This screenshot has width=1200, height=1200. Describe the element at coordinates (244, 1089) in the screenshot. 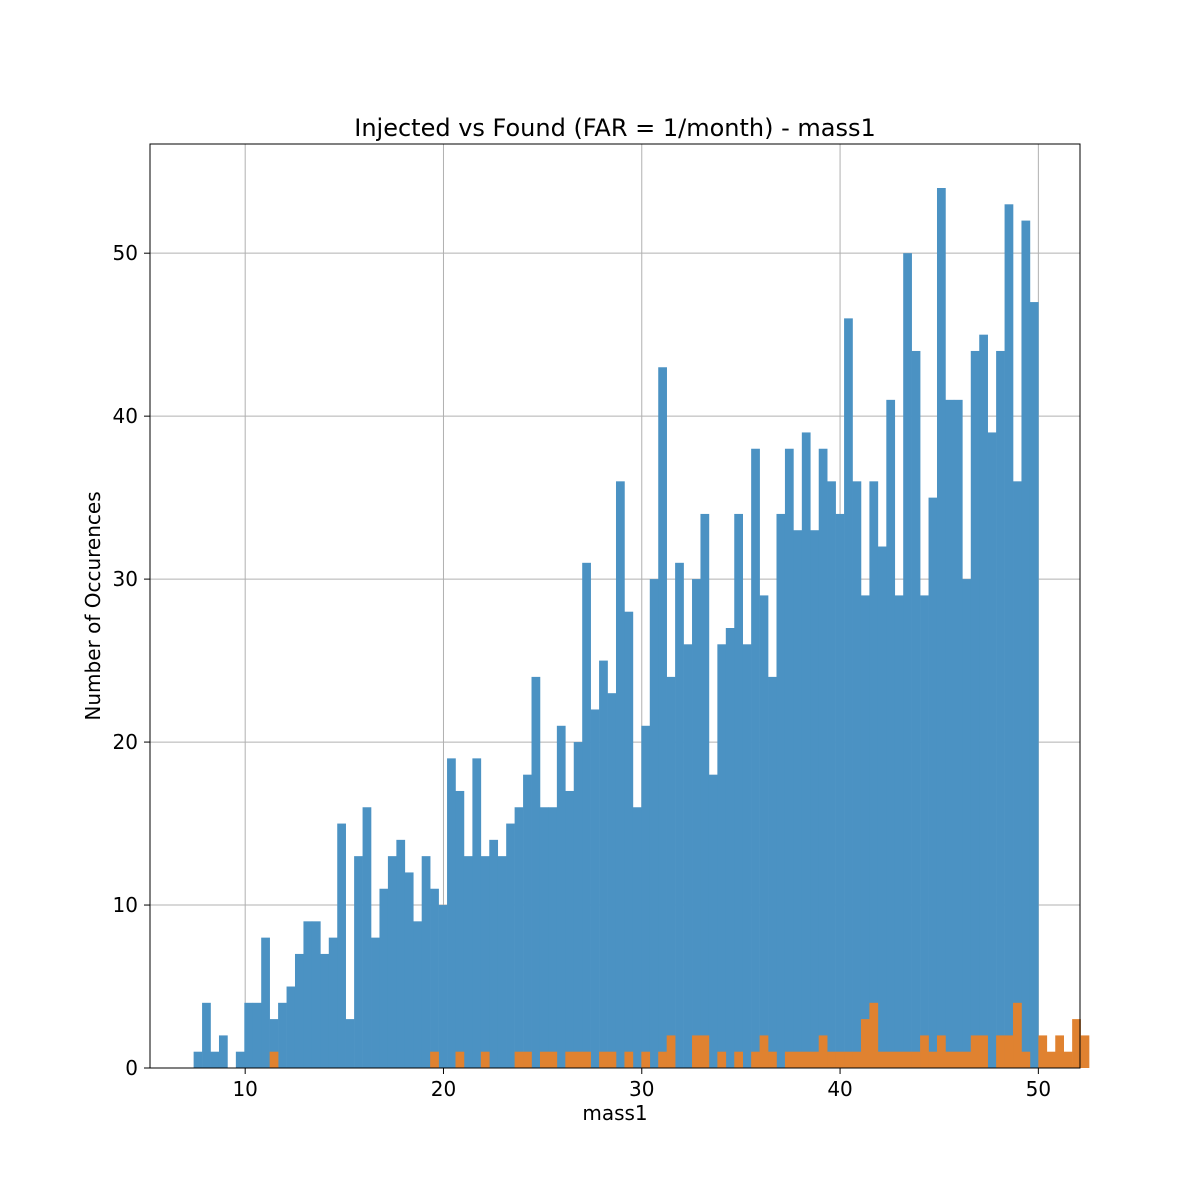

I see `x-tick-label: 10` at that location.